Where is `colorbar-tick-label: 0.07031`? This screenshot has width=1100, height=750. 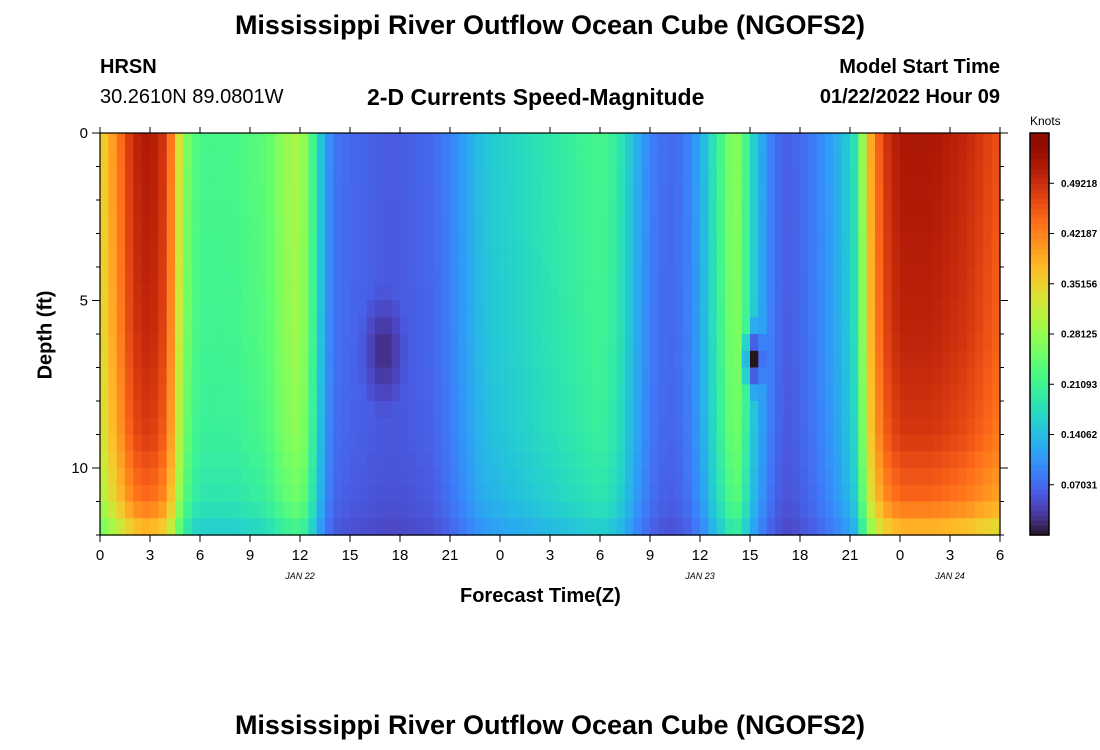
colorbar-tick-label: 0.07031 is located at coordinates (1079, 485).